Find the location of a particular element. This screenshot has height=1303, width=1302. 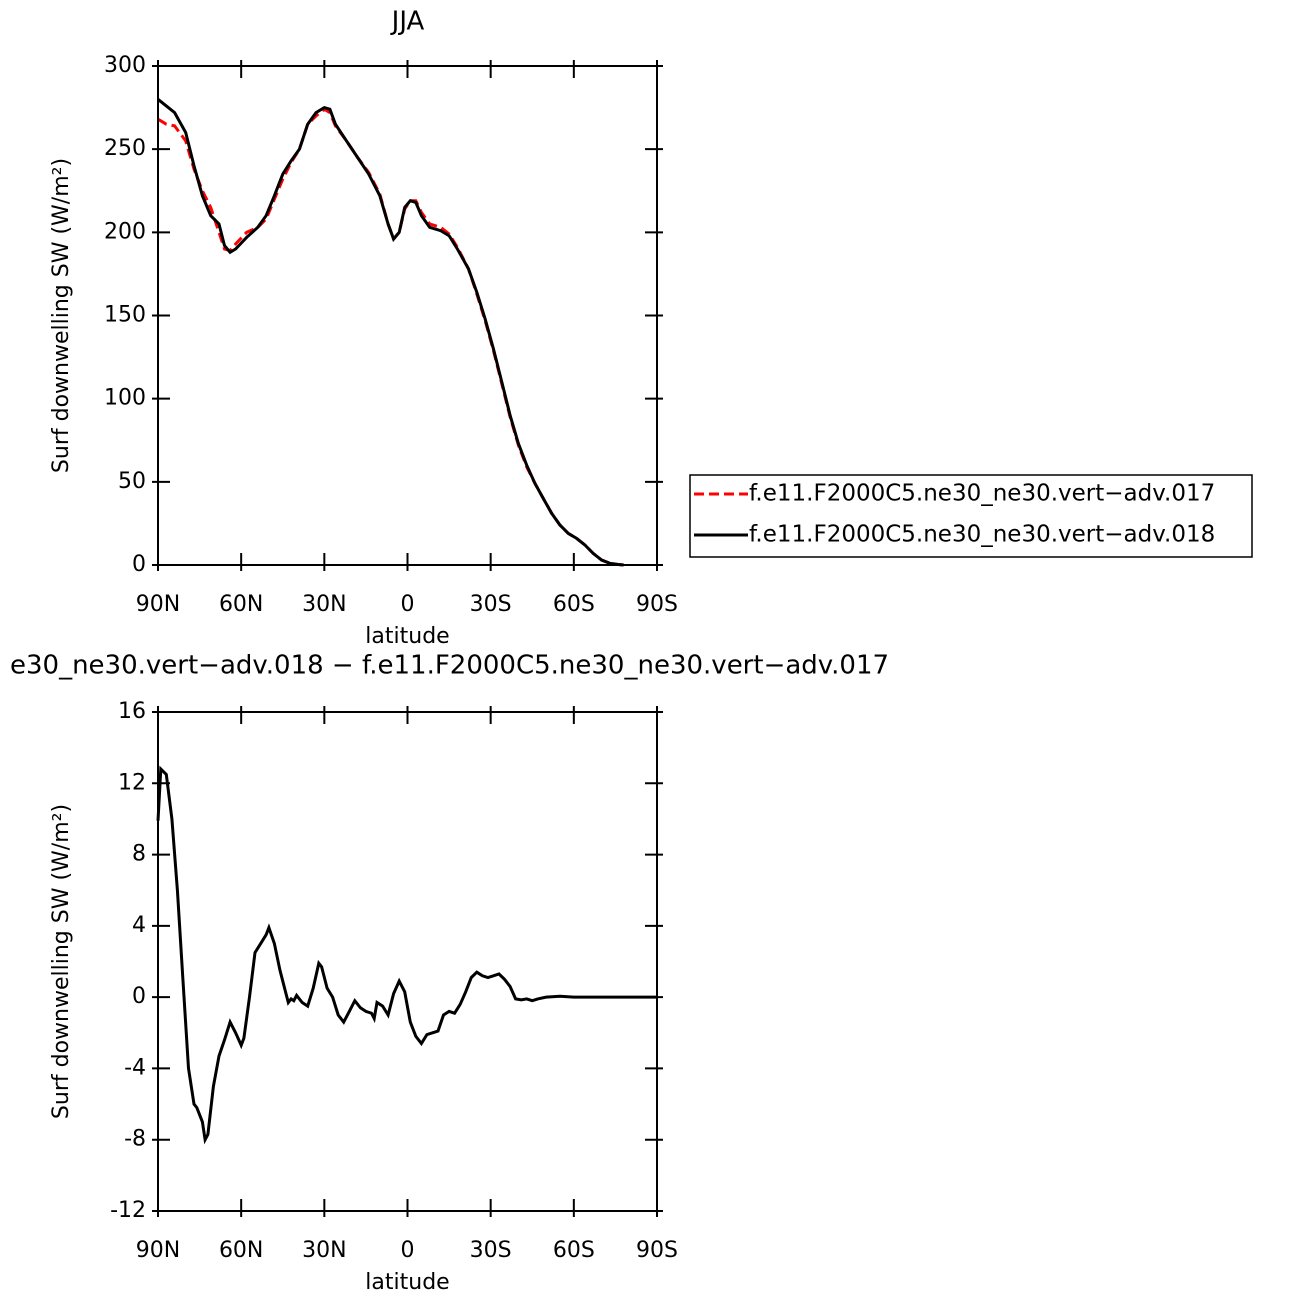

legend-box is located at coordinates (971, 516).